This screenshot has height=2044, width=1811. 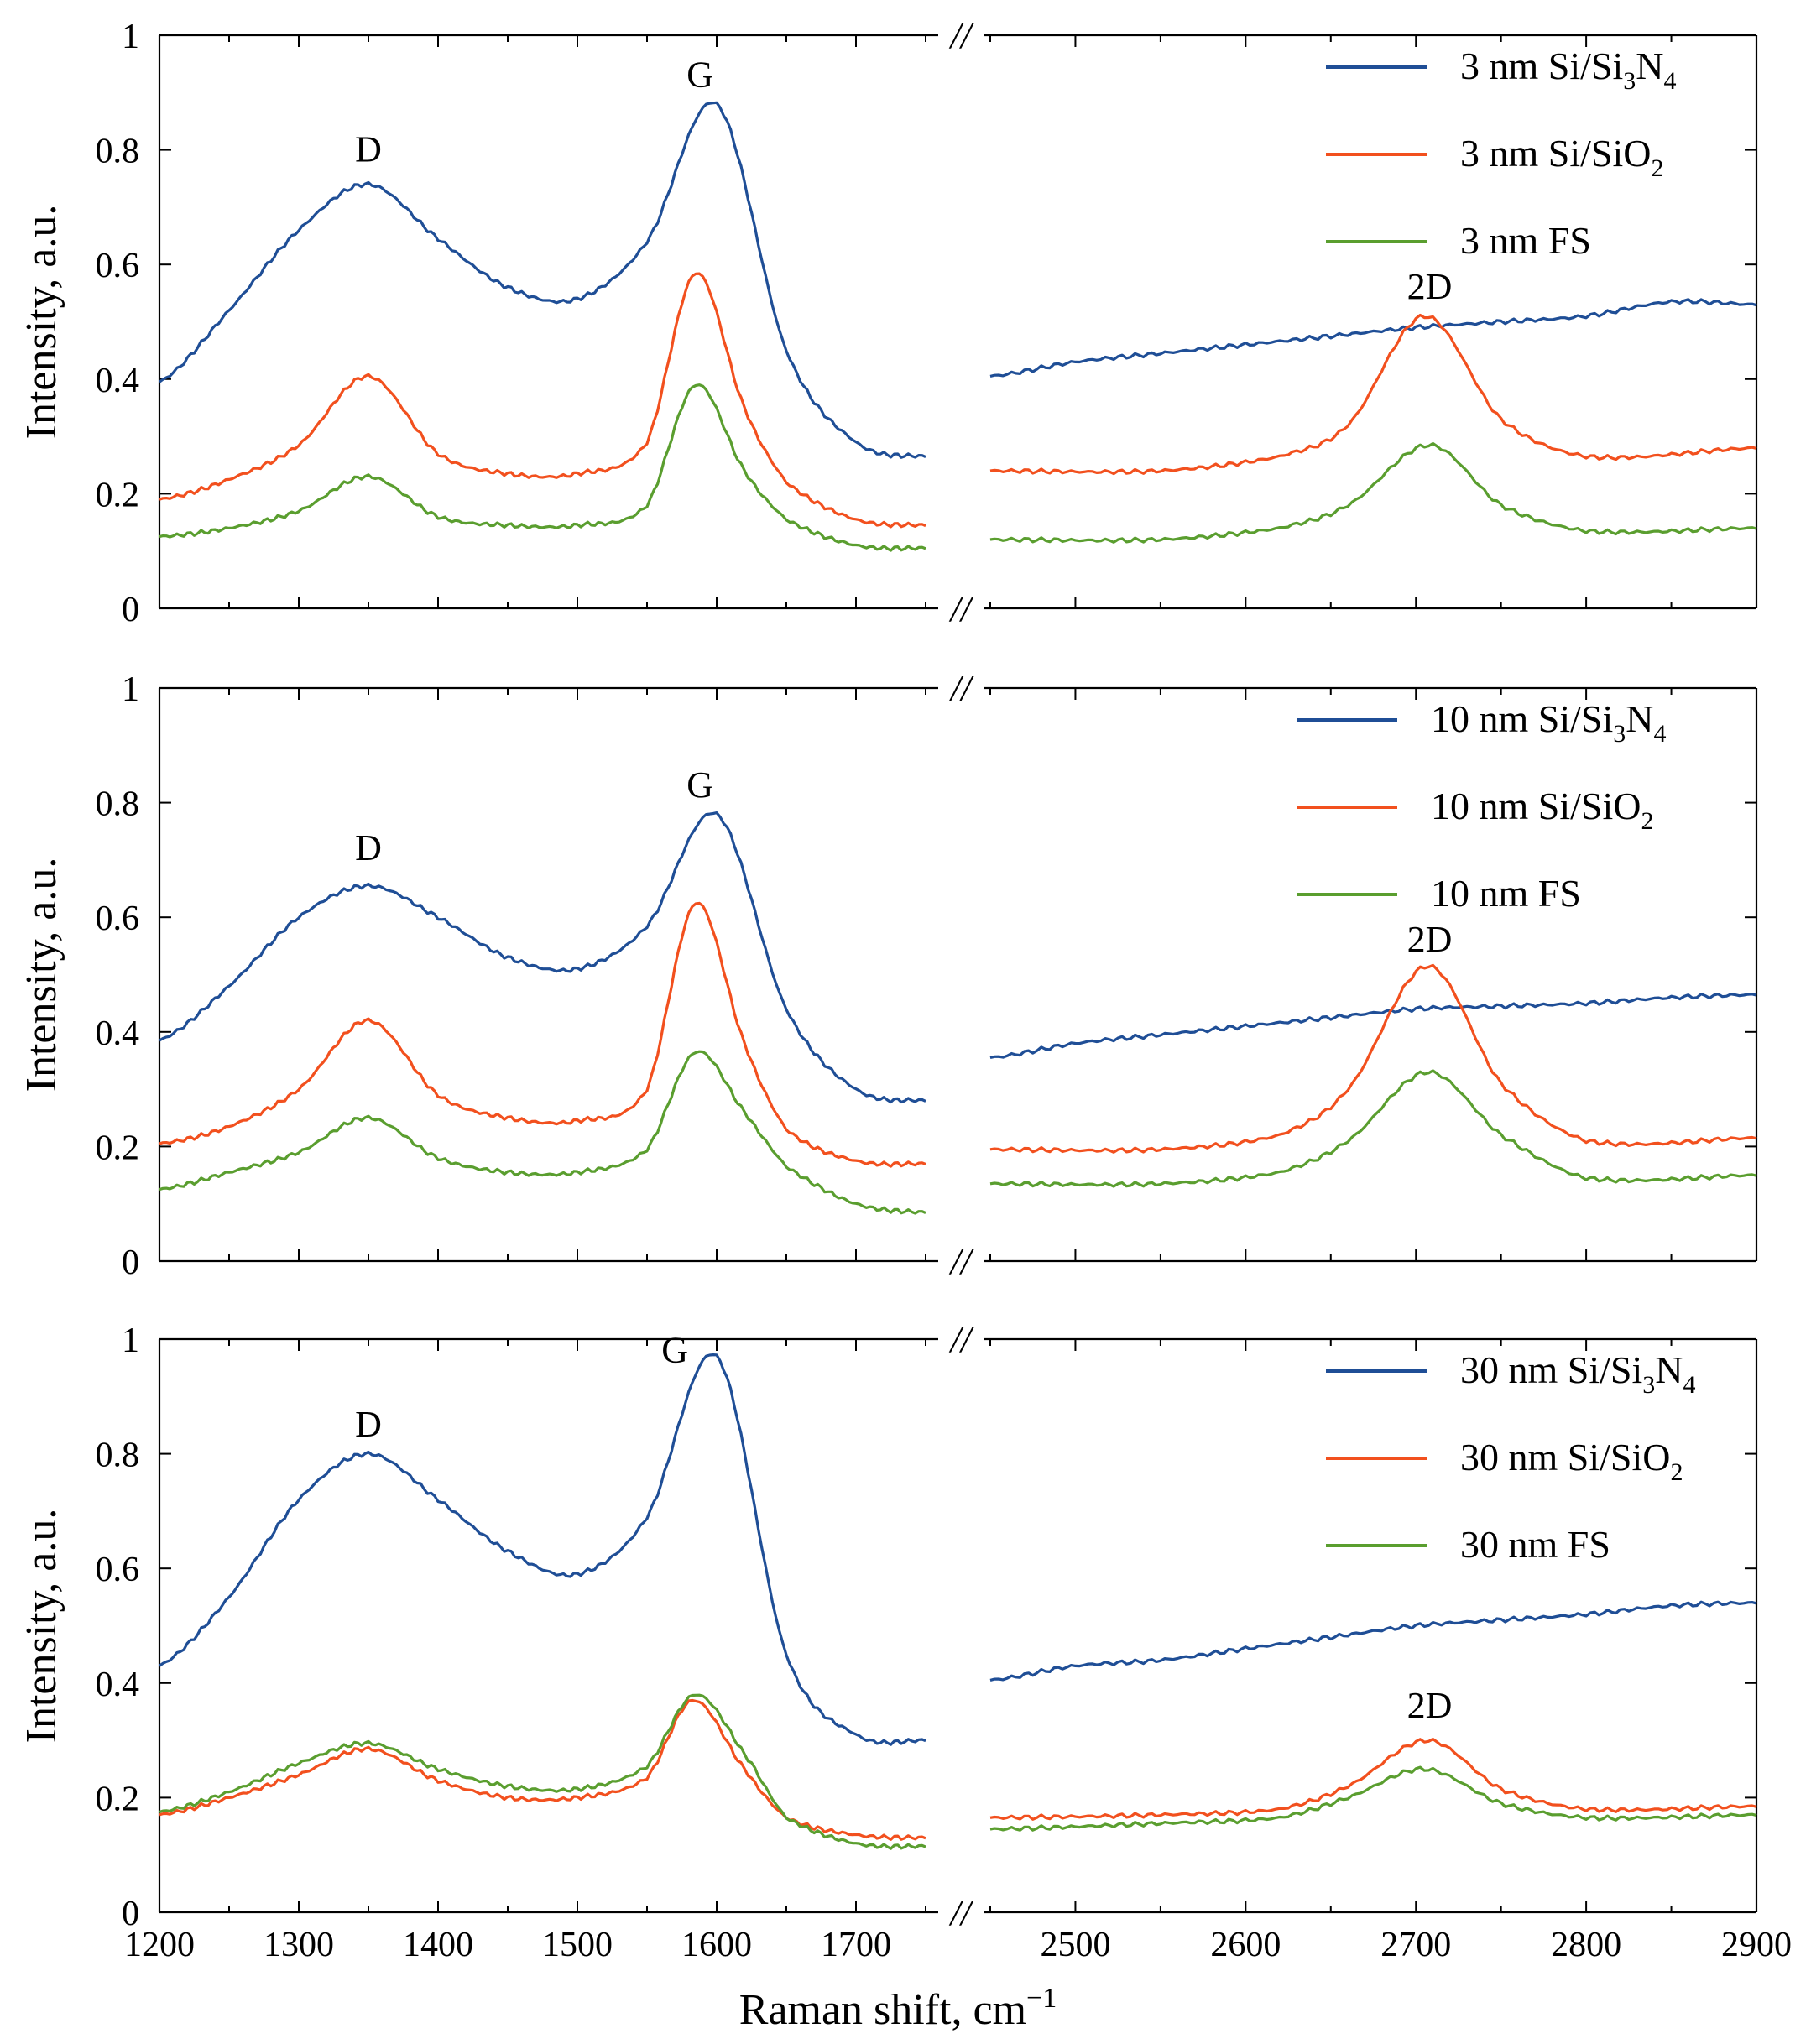 I want to click on legend-label: 30 nm Si/Si3N4, so click(x=1578, y=1373).